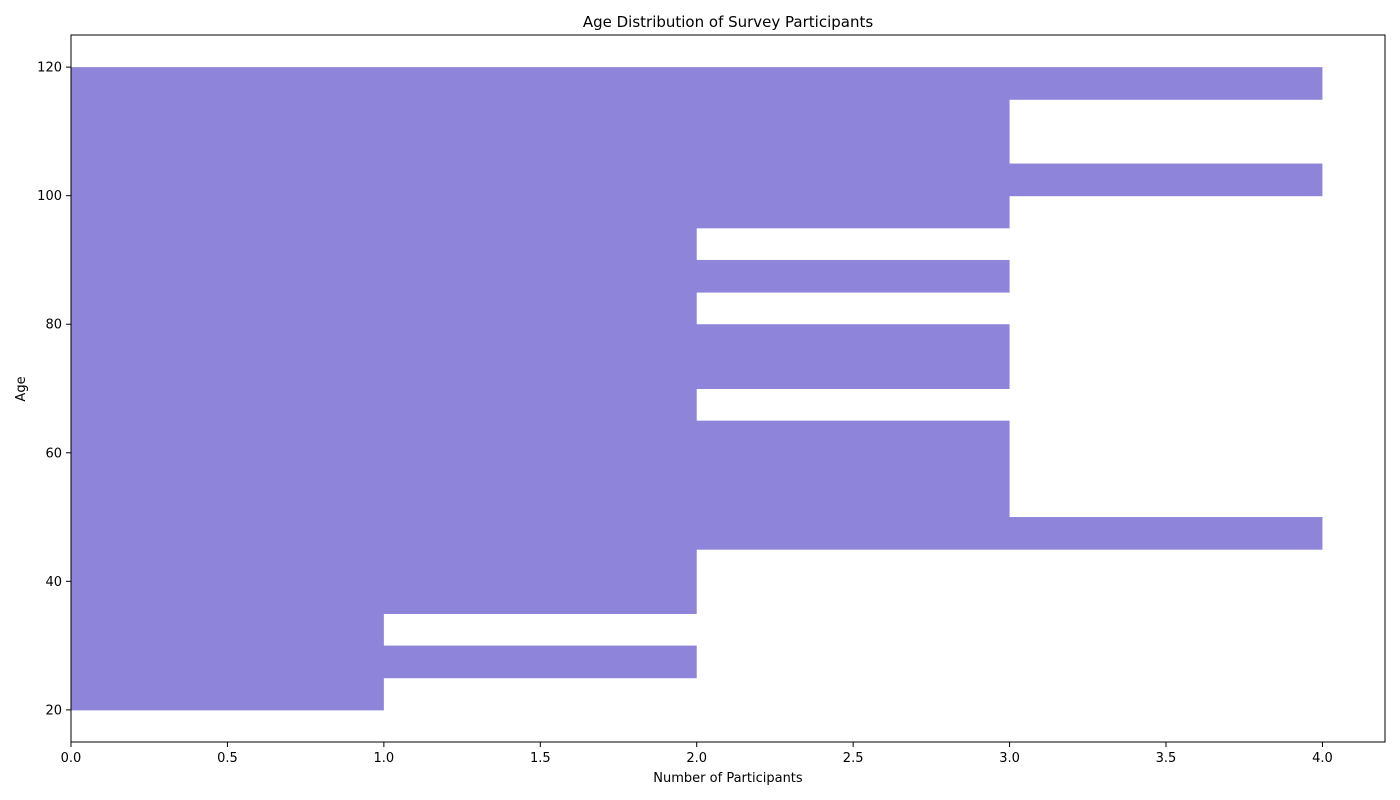 Image resolution: width=1400 pixels, height=800 pixels. I want to click on x-tick-label: 2.5, so click(853, 758).